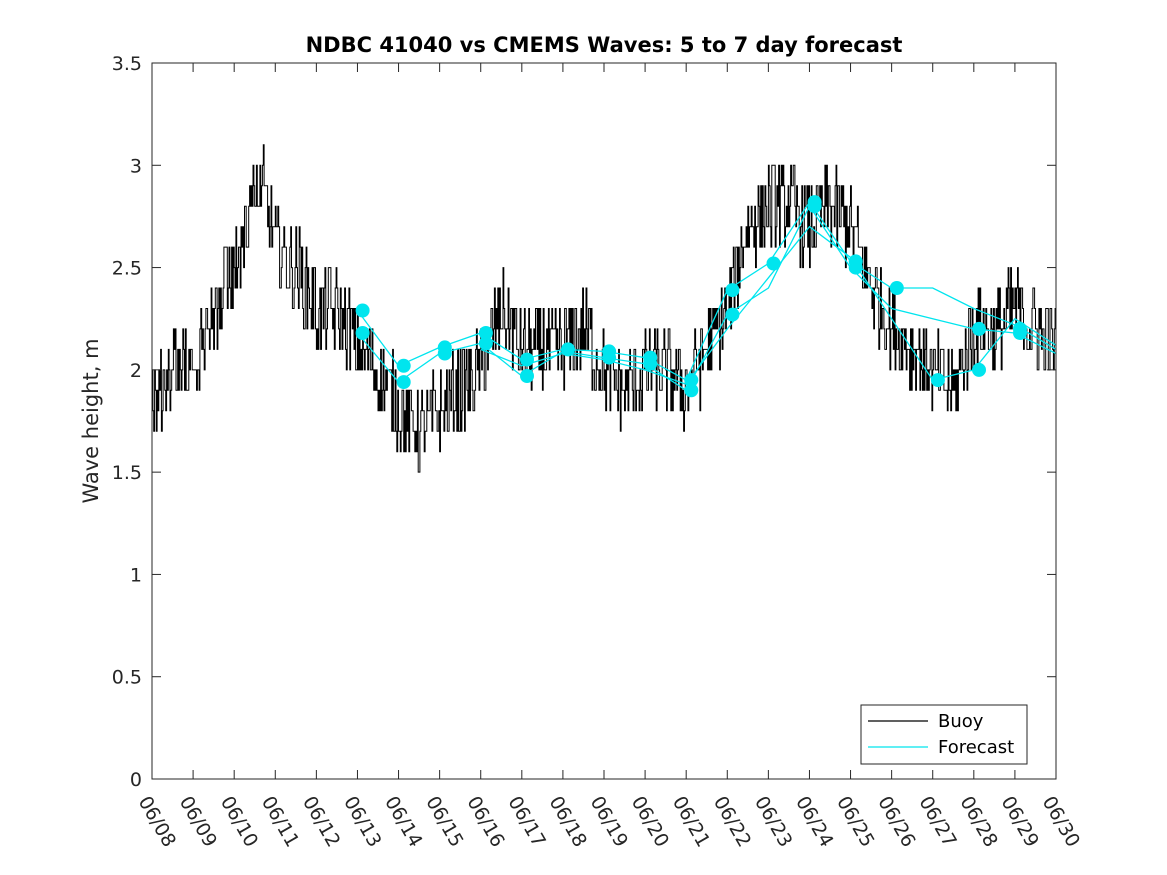 The image size is (1167, 875). Describe the element at coordinates (136, 575) in the screenshot. I see `y-tick-label: 1` at that location.